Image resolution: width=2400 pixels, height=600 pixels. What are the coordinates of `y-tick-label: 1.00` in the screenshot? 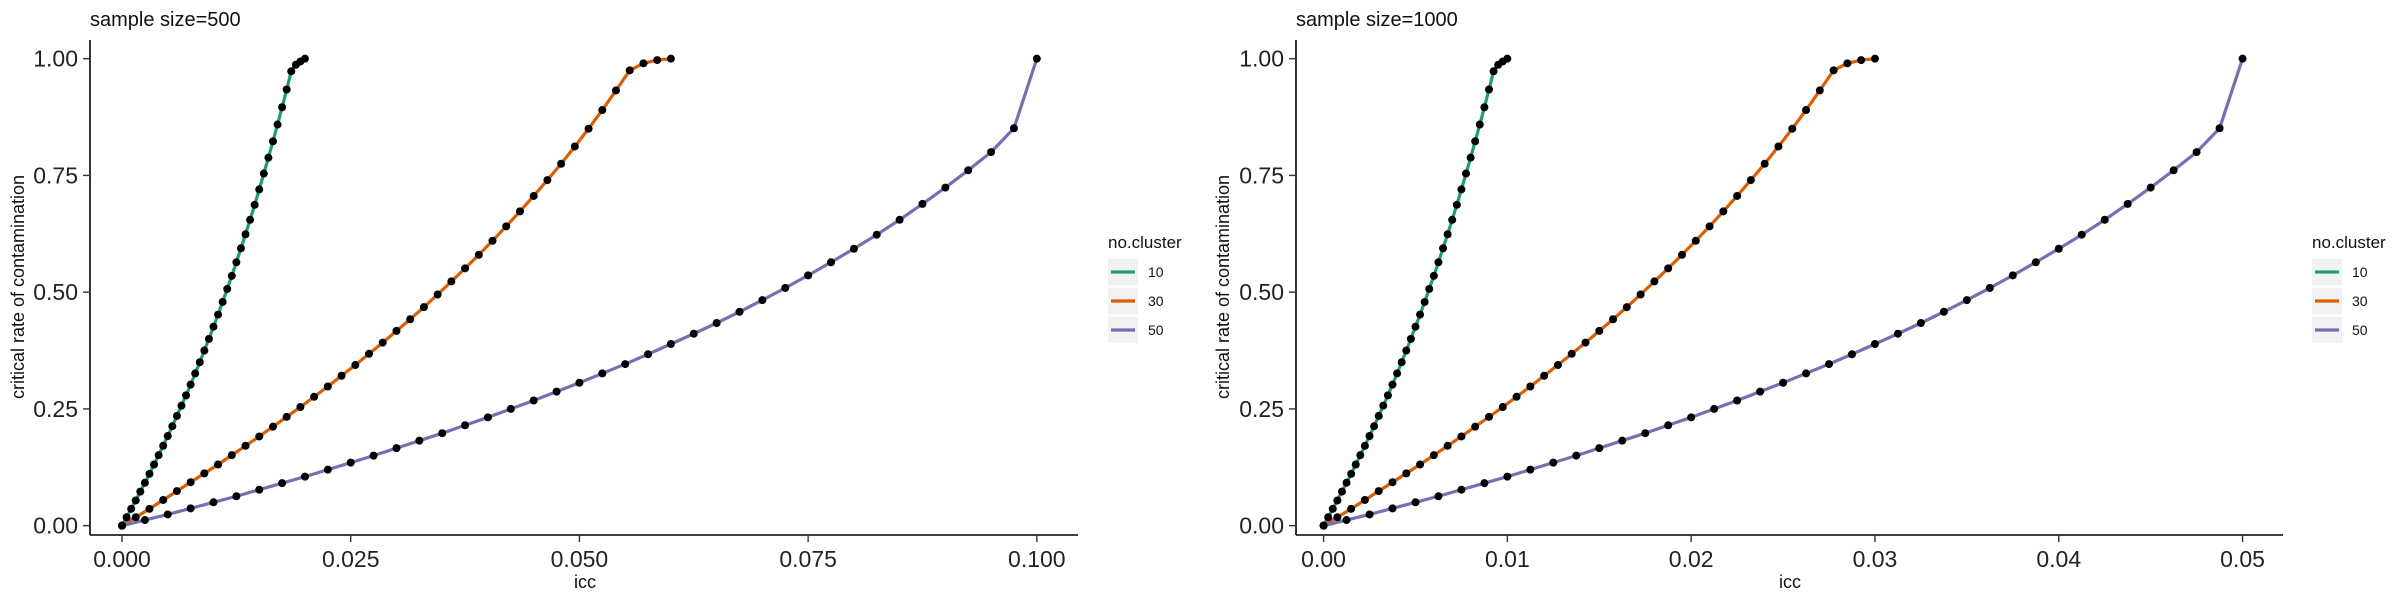 It's located at (55, 59).